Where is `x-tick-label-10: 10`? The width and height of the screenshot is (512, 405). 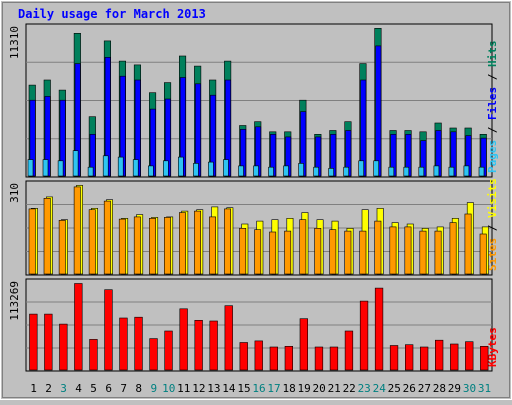
x-tick-label-10: 10 is located at coordinates (168, 388).